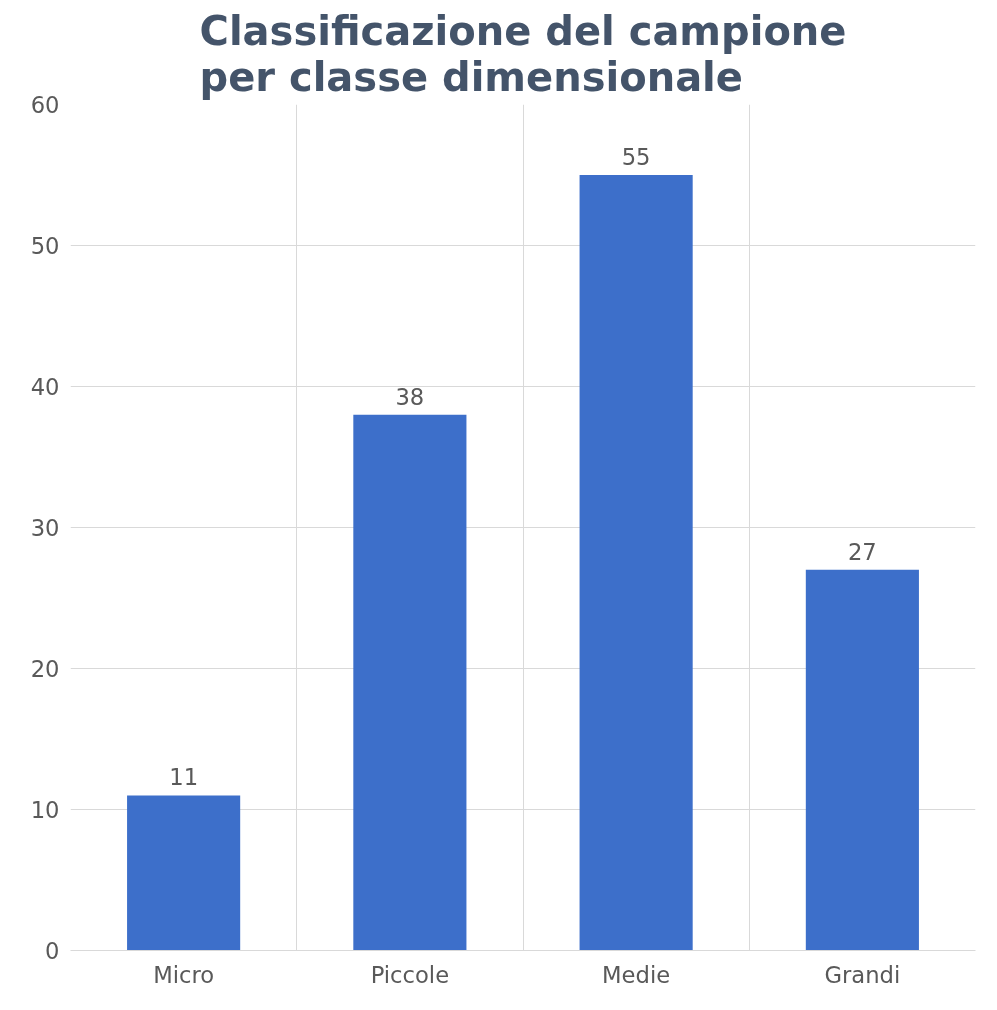 The width and height of the screenshot is (997, 1010). Describe the element at coordinates (636, 974) in the screenshot. I see `x-tick-label: Medie` at that location.